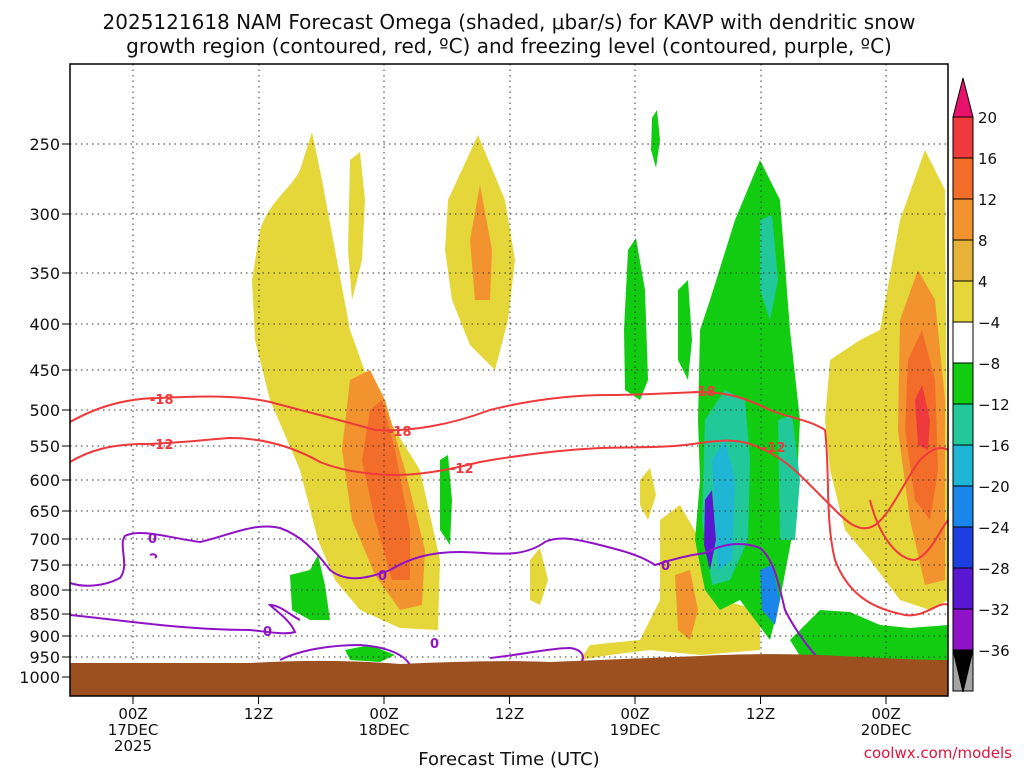  I want to click on colorbar-label: −32, so click(994, 610).